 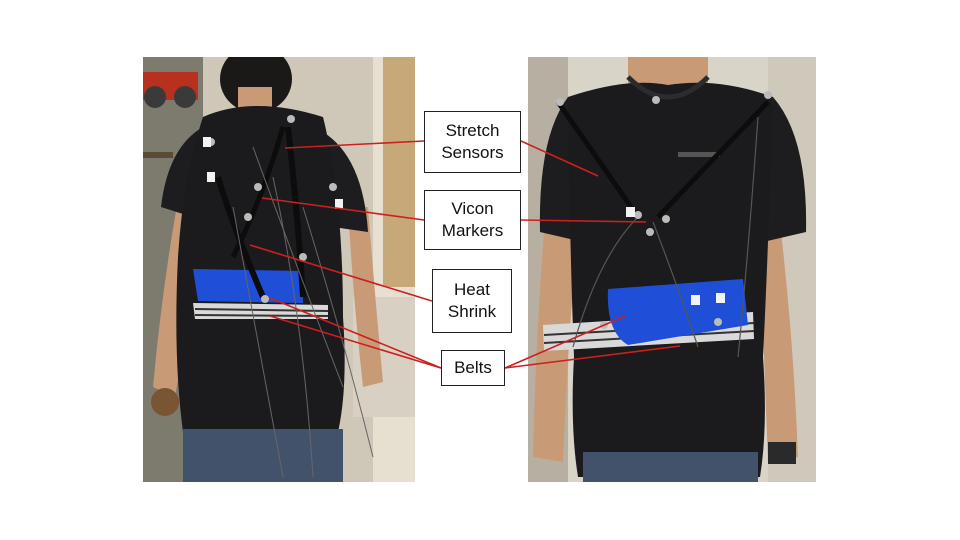 What do you see at coordinates (472, 152) in the screenshot?
I see `stretch-sensors-label-line2: Sensors` at bounding box center [472, 152].